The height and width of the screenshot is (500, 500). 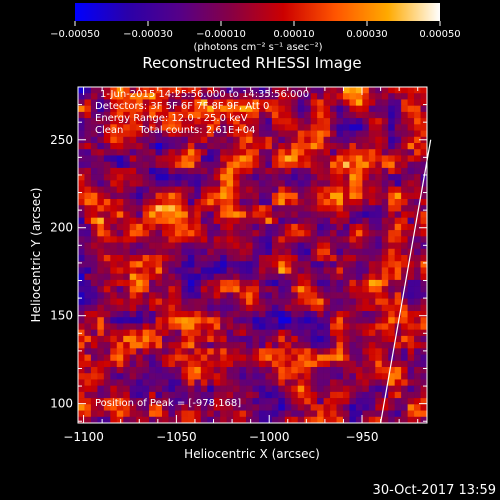 I want to click on x-axis-label: Heliocentric X (arcsec), so click(x=252, y=454).